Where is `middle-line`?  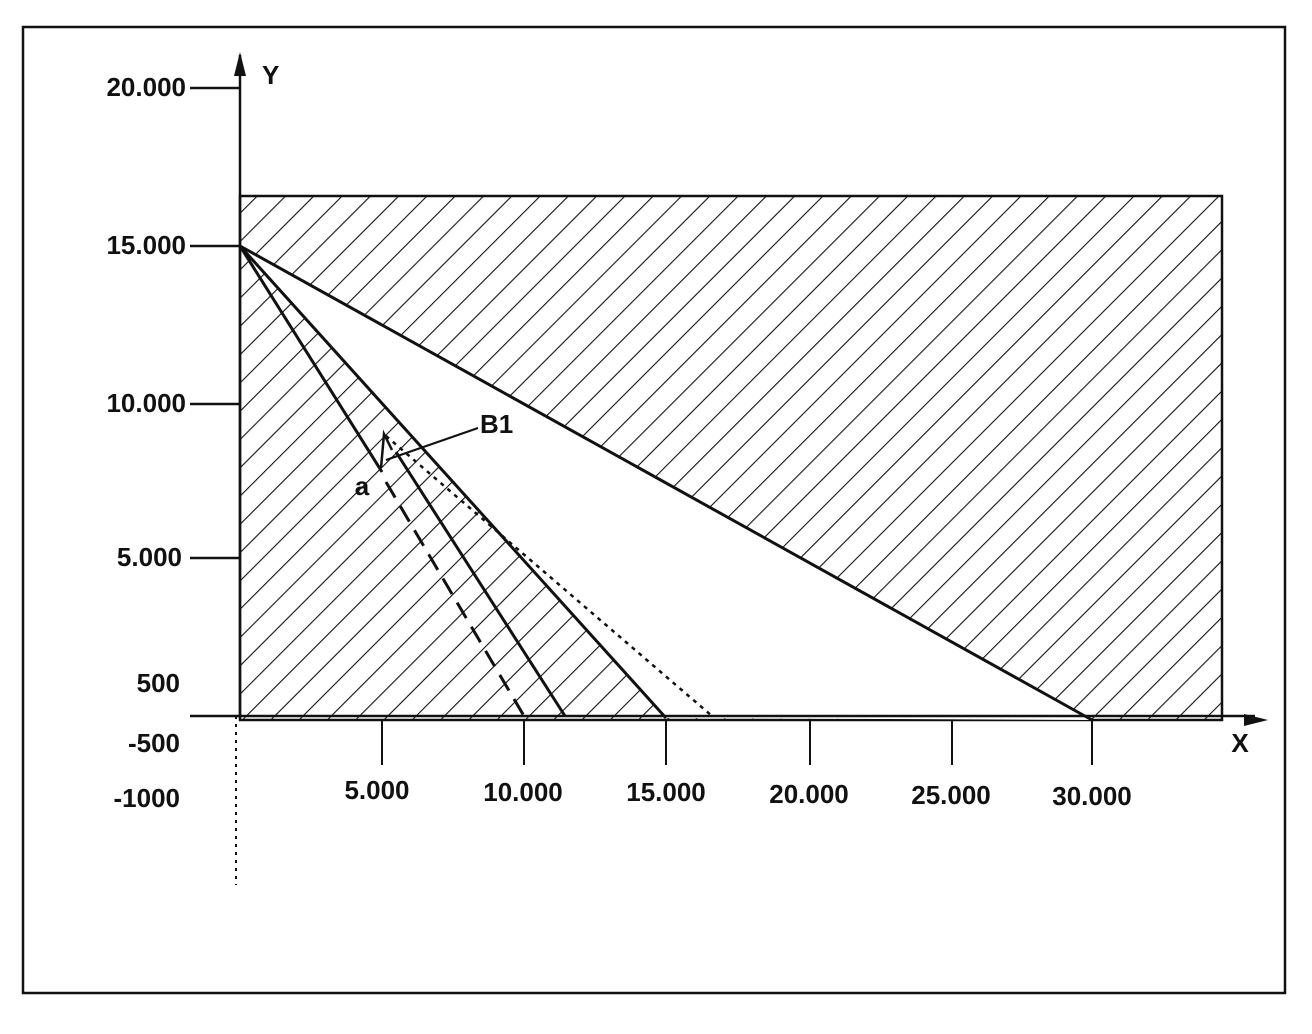
middle-line is located at coordinates (480, 584).